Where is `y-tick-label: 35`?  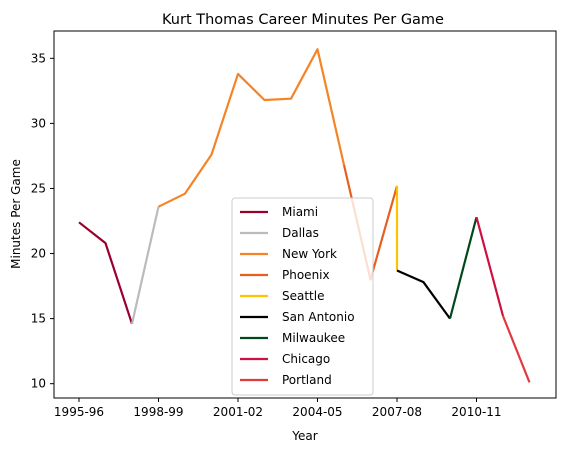
y-tick-label: 35 is located at coordinates (38, 58).